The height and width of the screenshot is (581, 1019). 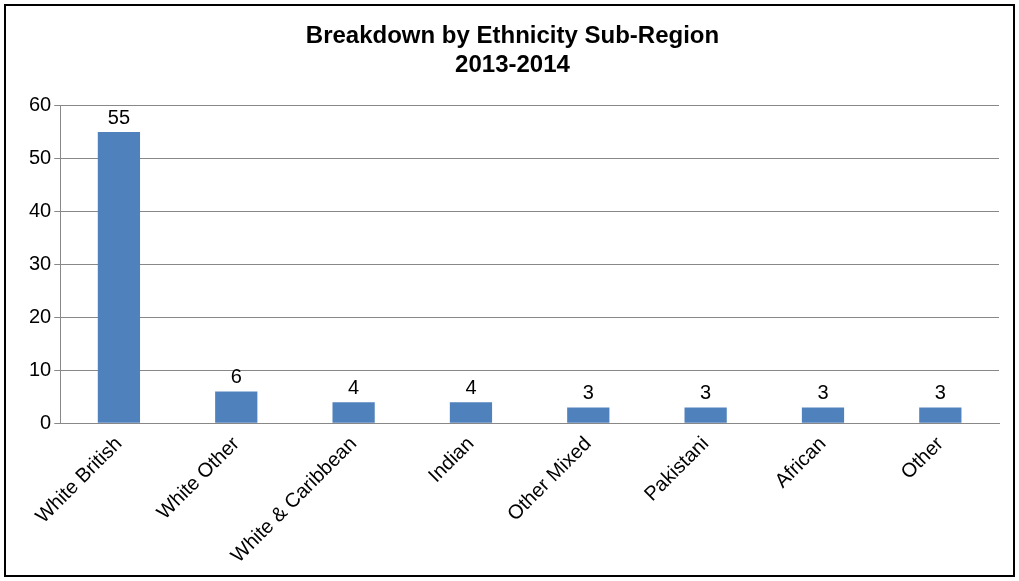 What do you see at coordinates (40, 368) in the screenshot?
I see `y-tick-label: 10` at bounding box center [40, 368].